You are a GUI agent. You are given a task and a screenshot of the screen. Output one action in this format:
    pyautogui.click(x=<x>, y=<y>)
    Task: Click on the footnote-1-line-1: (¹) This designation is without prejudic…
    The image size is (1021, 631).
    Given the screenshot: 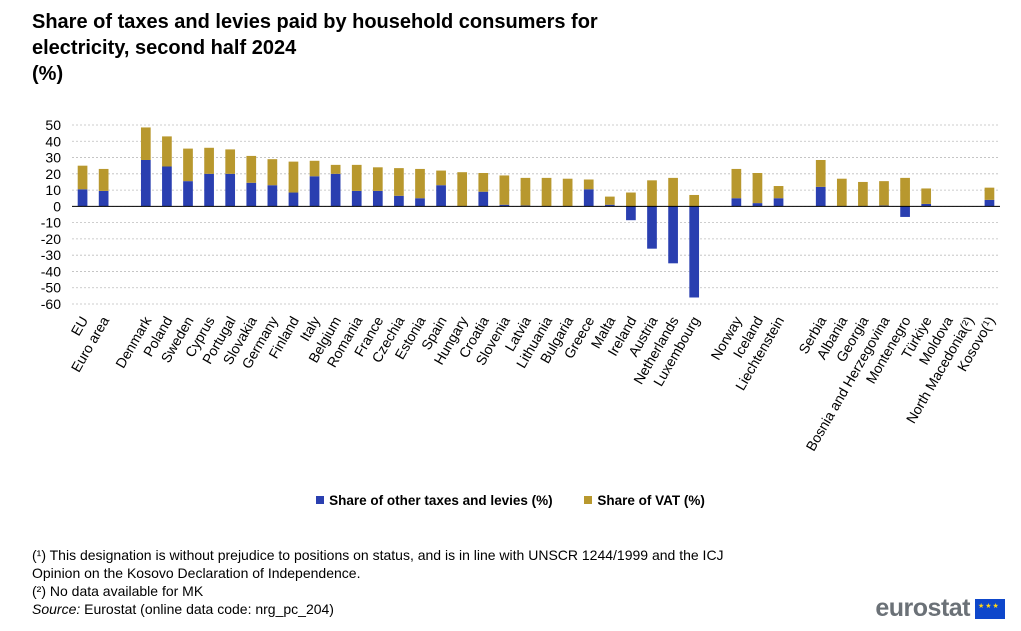 What is the action you would take?
    pyautogui.click(x=378, y=555)
    